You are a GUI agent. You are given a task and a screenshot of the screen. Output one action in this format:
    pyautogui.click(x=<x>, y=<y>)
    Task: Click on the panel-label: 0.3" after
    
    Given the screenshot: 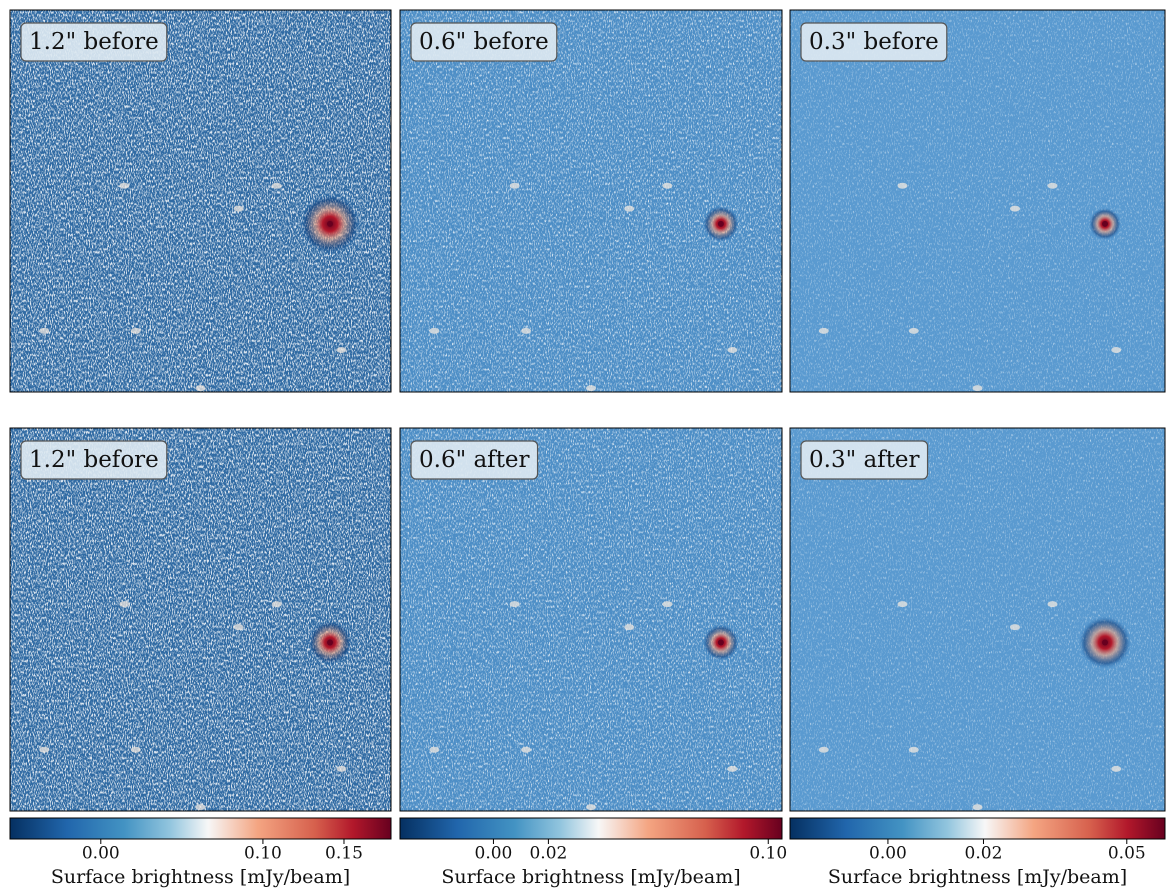 What is the action you would take?
    pyautogui.click(x=864, y=460)
    